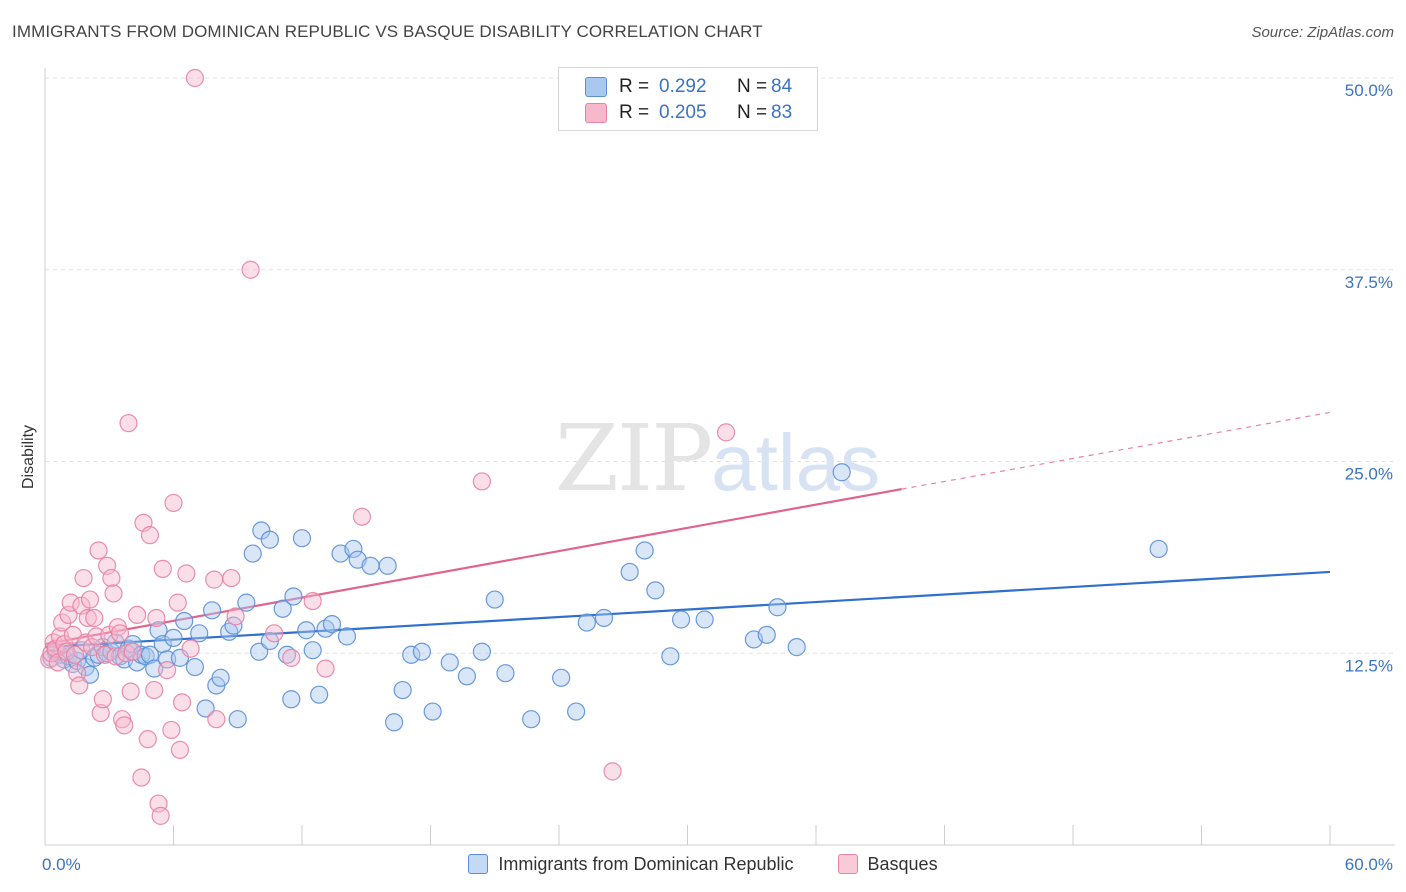  Describe the element at coordinates (28, 457) in the screenshot. I see `y-axis-label: Disability` at that location.